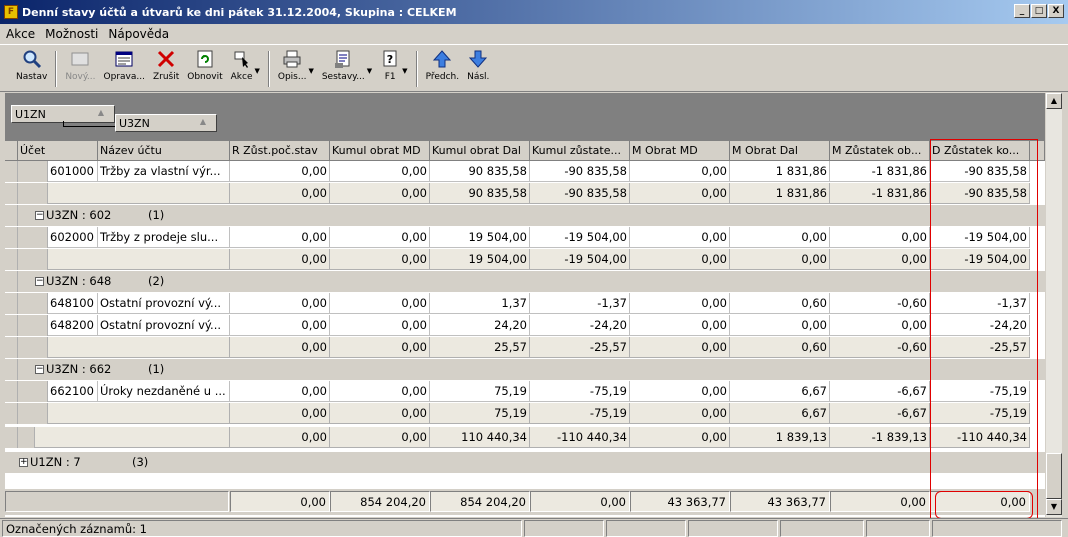 Image resolution: width=1068 pixels, height=537 pixels. What do you see at coordinates (280, 151) in the screenshot?
I see `col-header-r-zust: R Zůst.poč.stav` at bounding box center [280, 151].